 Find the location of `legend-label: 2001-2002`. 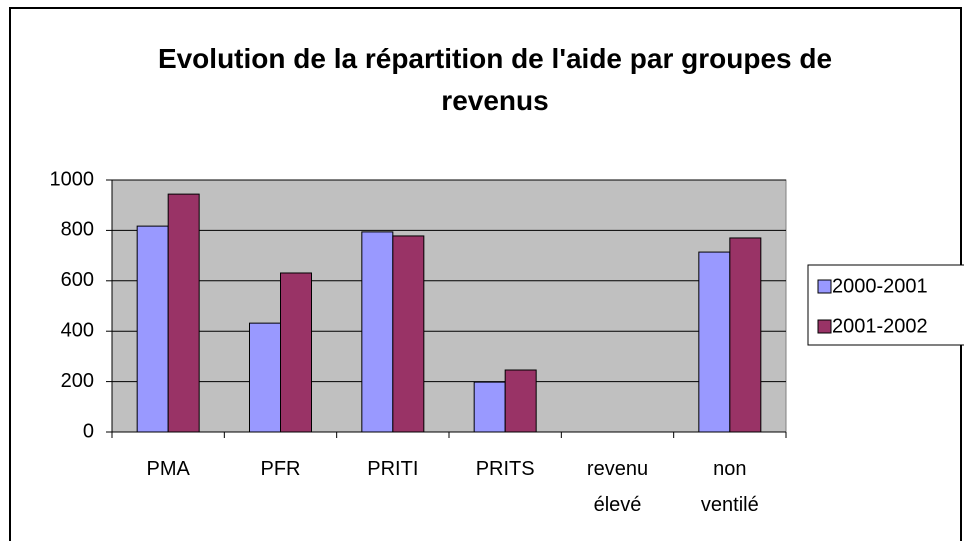

legend-label: 2001-2002 is located at coordinates (880, 326).